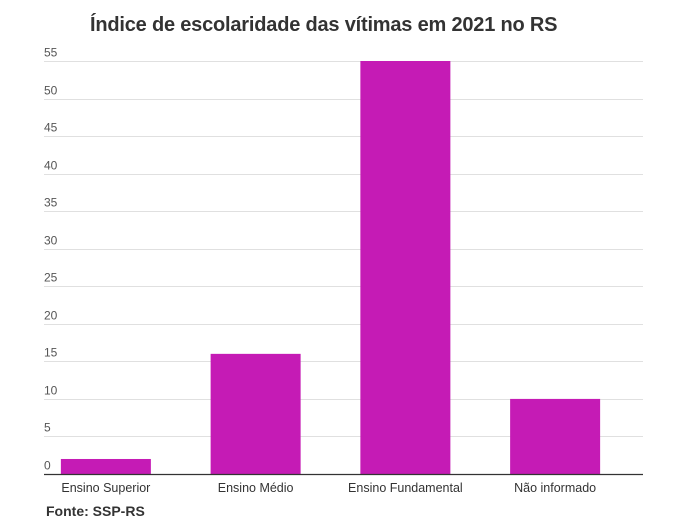  What do you see at coordinates (105, 488) in the screenshot?
I see `x-category-label: Ensino Superior` at bounding box center [105, 488].